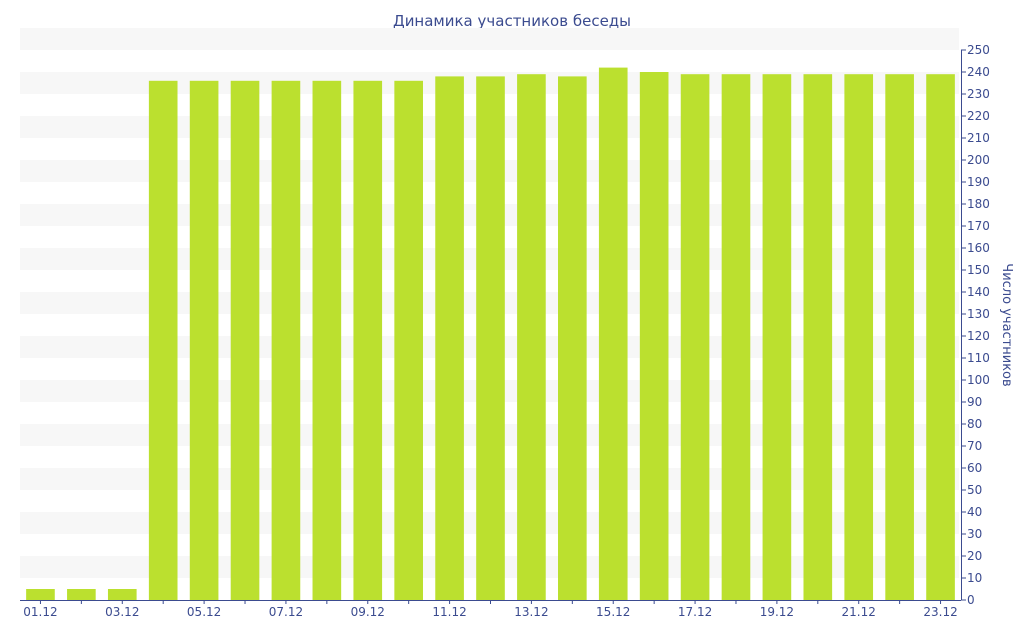 Image resolution: width=1024 pixels, height=640 pixels. Describe the element at coordinates (978, 270) in the screenshot. I see `y-tick-label: 150` at that location.